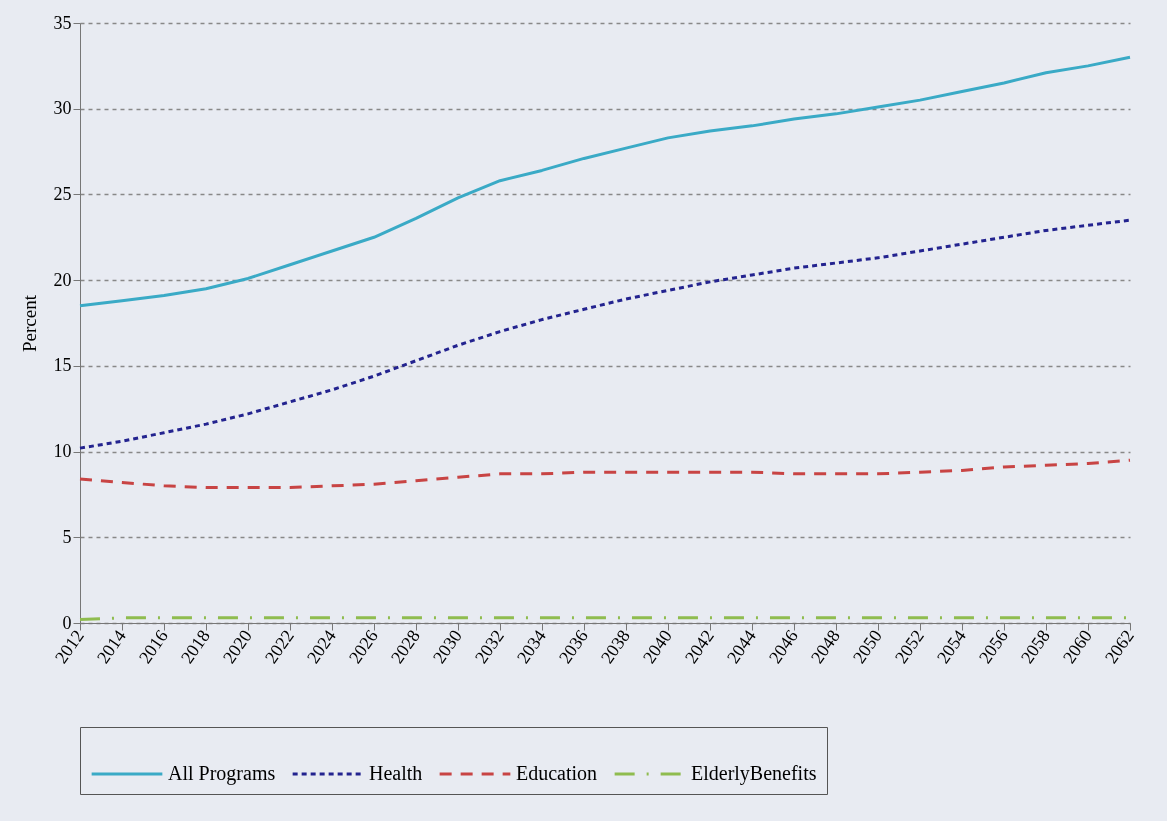 The width and height of the screenshot is (1167, 821). I want to click on legend-label: All Programs, so click(222, 773).